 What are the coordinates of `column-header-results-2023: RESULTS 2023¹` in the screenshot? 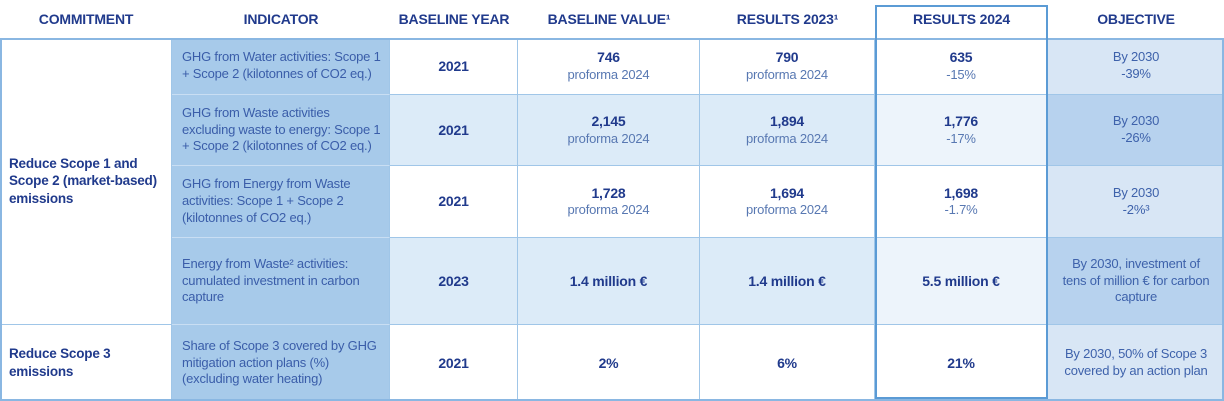 It's located at (787, 19).